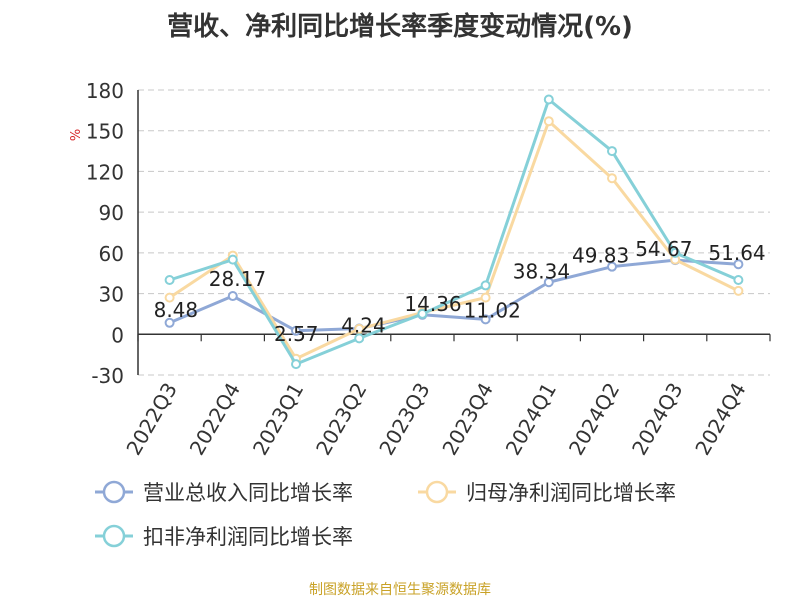  I want to click on legend-label: 营业总收入同比增长率, so click(248, 493).